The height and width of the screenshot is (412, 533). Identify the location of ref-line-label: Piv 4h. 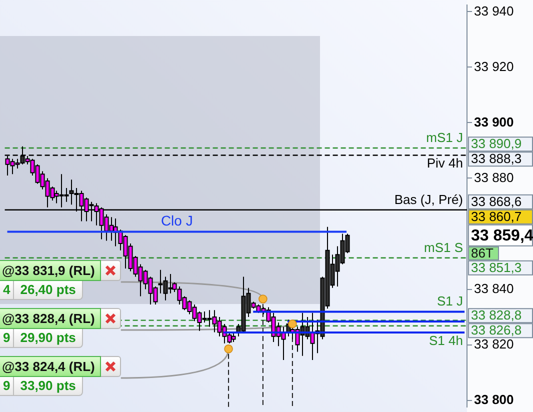
(444, 162).